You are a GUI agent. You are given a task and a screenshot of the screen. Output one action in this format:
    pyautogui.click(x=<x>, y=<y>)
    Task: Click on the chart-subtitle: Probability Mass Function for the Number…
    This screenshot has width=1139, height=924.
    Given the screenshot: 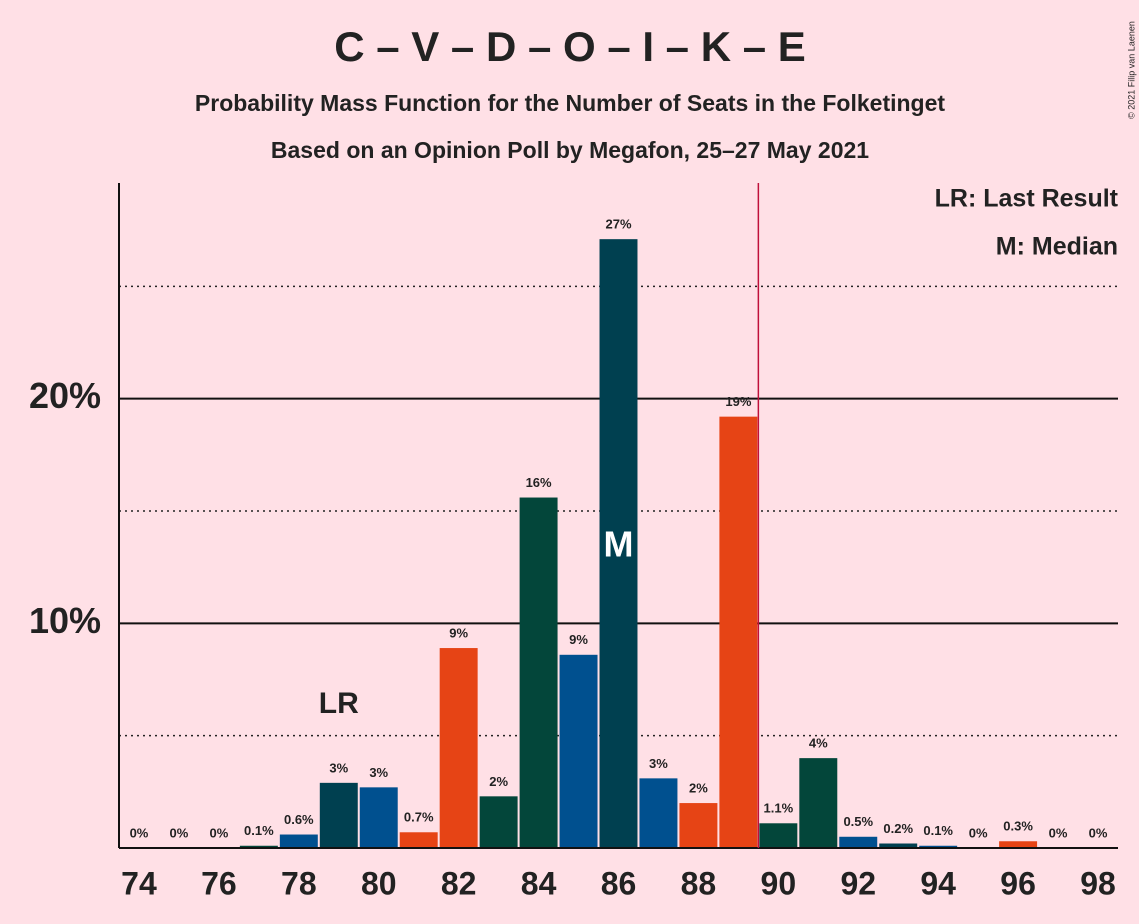 What is the action you would take?
    pyautogui.click(x=570, y=103)
    